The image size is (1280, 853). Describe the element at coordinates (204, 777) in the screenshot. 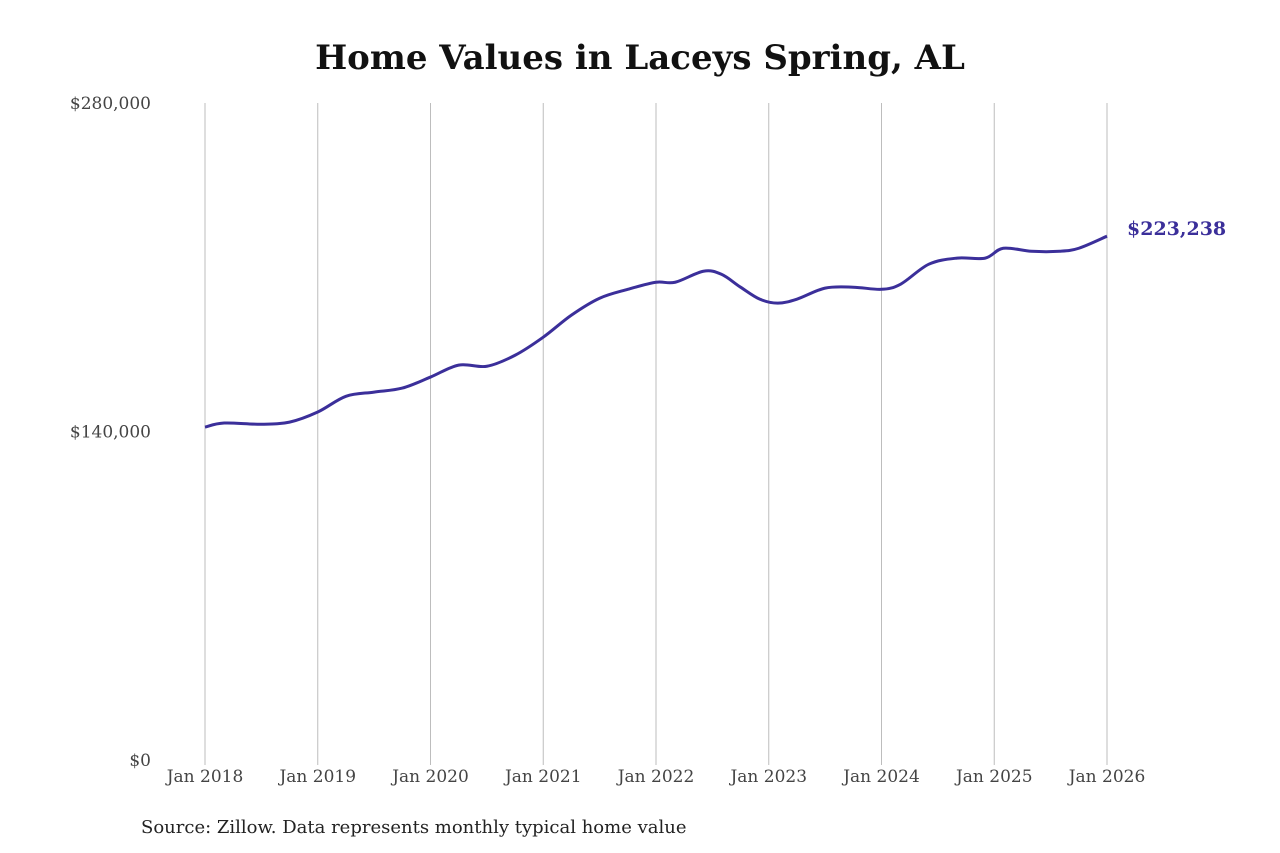

I see `x-tick-label: Jan 2018` at that location.